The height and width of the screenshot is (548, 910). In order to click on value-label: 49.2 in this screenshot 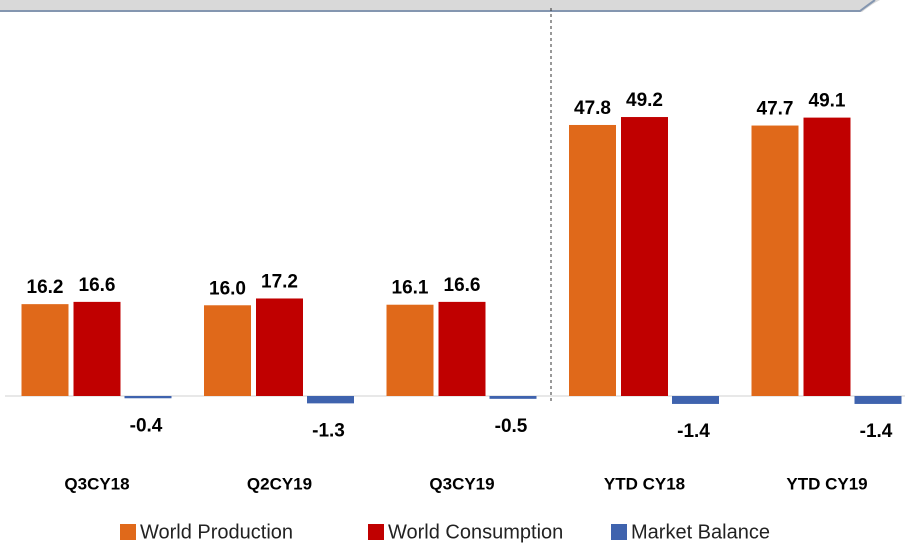, I will do `click(644, 100)`.